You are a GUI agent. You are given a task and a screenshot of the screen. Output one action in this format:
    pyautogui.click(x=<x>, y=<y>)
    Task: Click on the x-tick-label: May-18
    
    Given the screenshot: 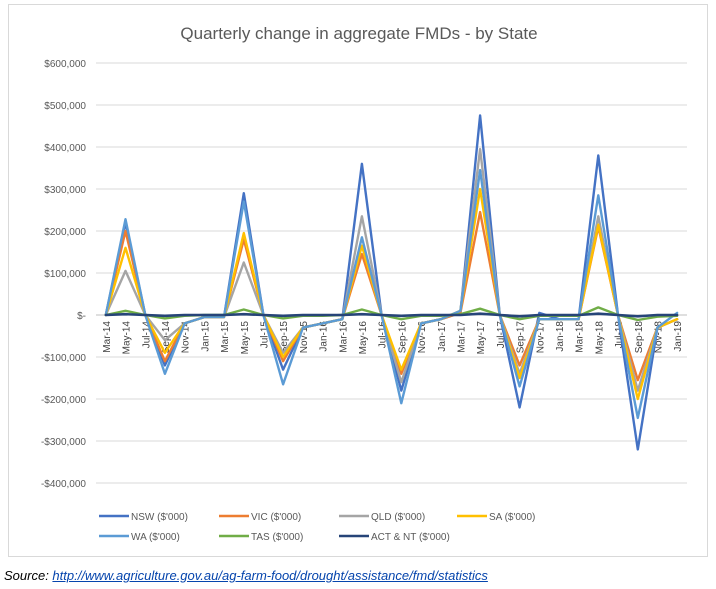 What is the action you would take?
    pyautogui.click(x=599, y=338)
    